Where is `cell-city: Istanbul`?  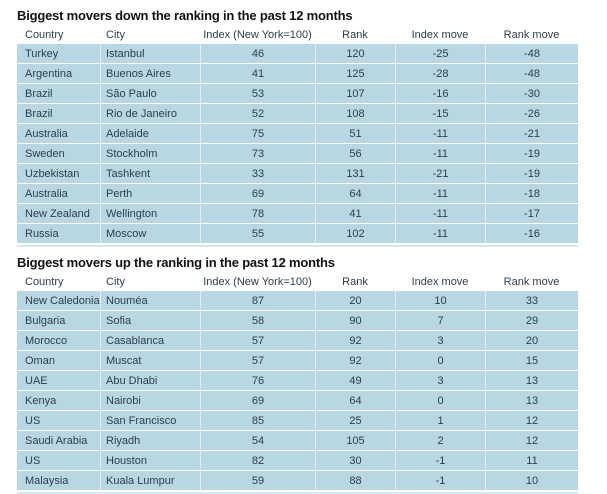 cell-city: Istanbul is located at coordinates (150, 53).